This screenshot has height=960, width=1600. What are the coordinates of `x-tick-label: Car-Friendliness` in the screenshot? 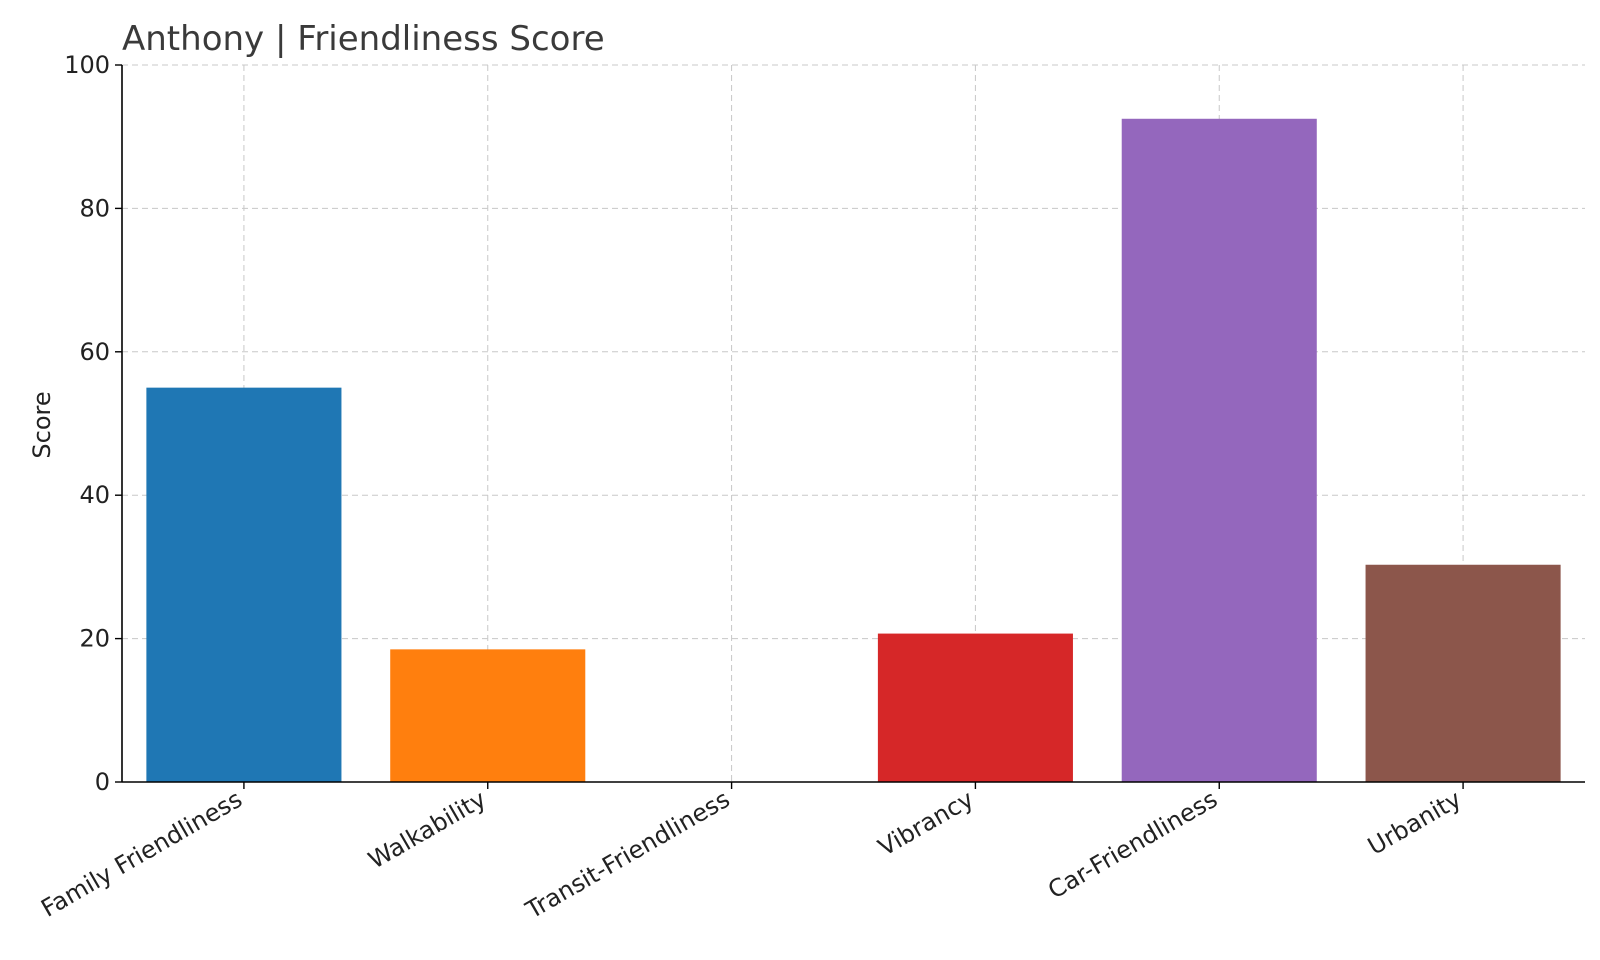 It's located at (1132, 845).